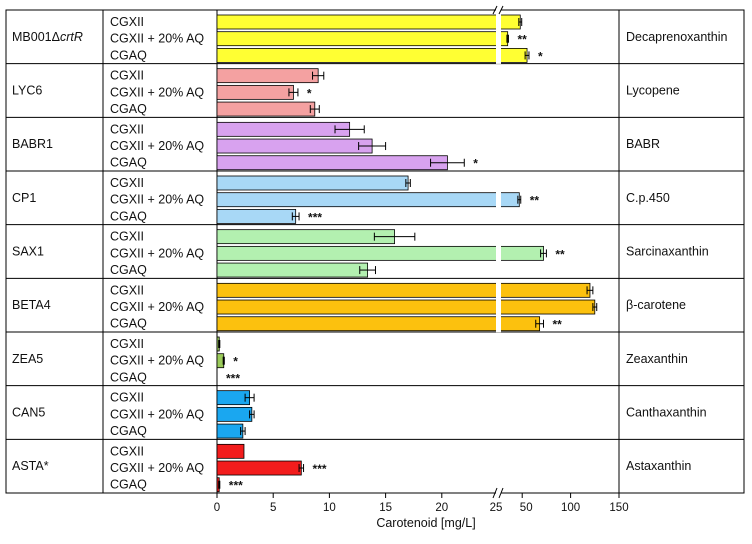 This screenshot has width=752, height=544. Describe the element at coordinates (28, 413) in the screenshot. I see `strain-label: CAN5` at that location.